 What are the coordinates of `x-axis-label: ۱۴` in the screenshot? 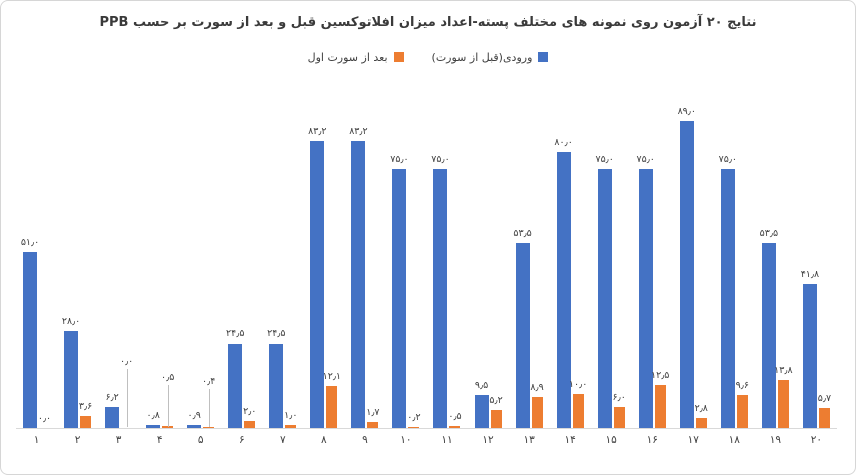 It's located at (570, 440).